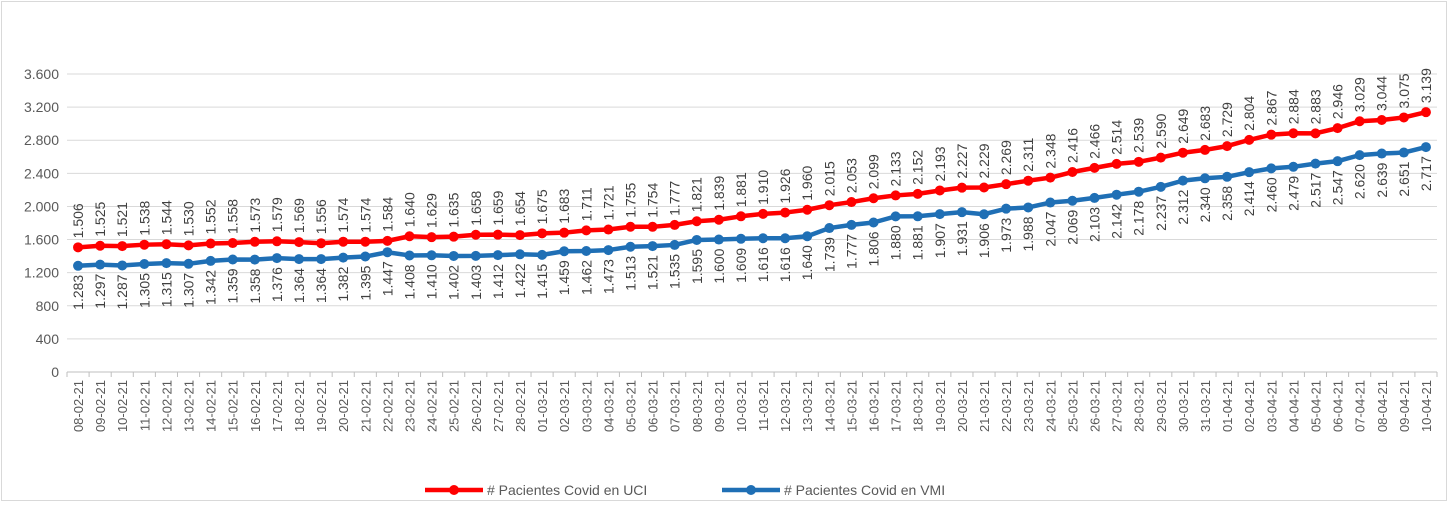 Image resolution: width=1450 pixels, height=507 pixels. Describe the element at coordinates (984, 406) in the screenshot. I see `x-tick-label: 21-03-21` at that location.